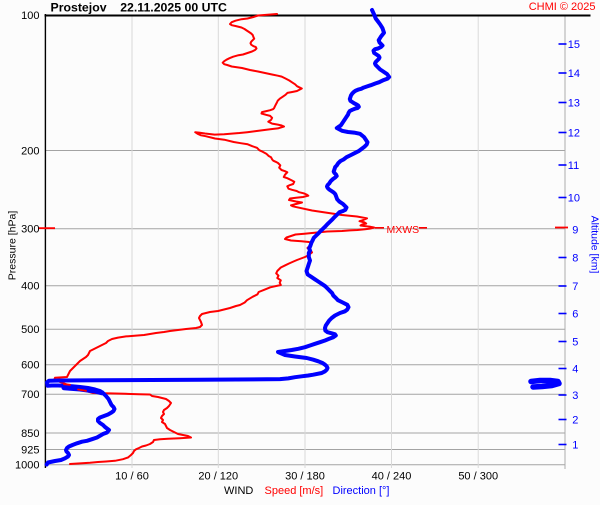 The image size is (600, 505). Describe the element at coordinates (574, 133) in the screenshot. I see `svg-text: 12` at that location.